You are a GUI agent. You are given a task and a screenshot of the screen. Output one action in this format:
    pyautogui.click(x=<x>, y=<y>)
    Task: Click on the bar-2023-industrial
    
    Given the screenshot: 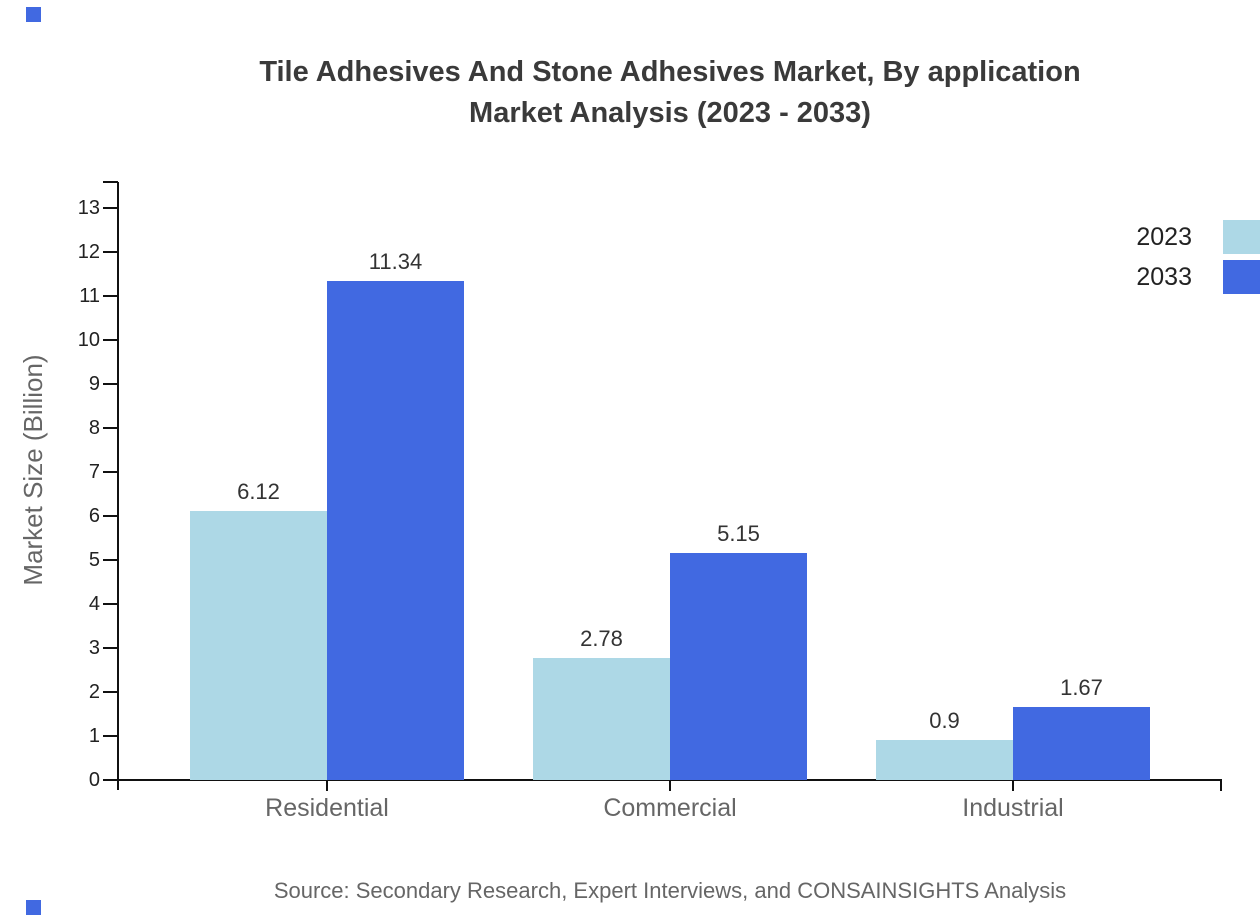 What is the action you would take?
    pyautogui.click(x=944, y=760)
    